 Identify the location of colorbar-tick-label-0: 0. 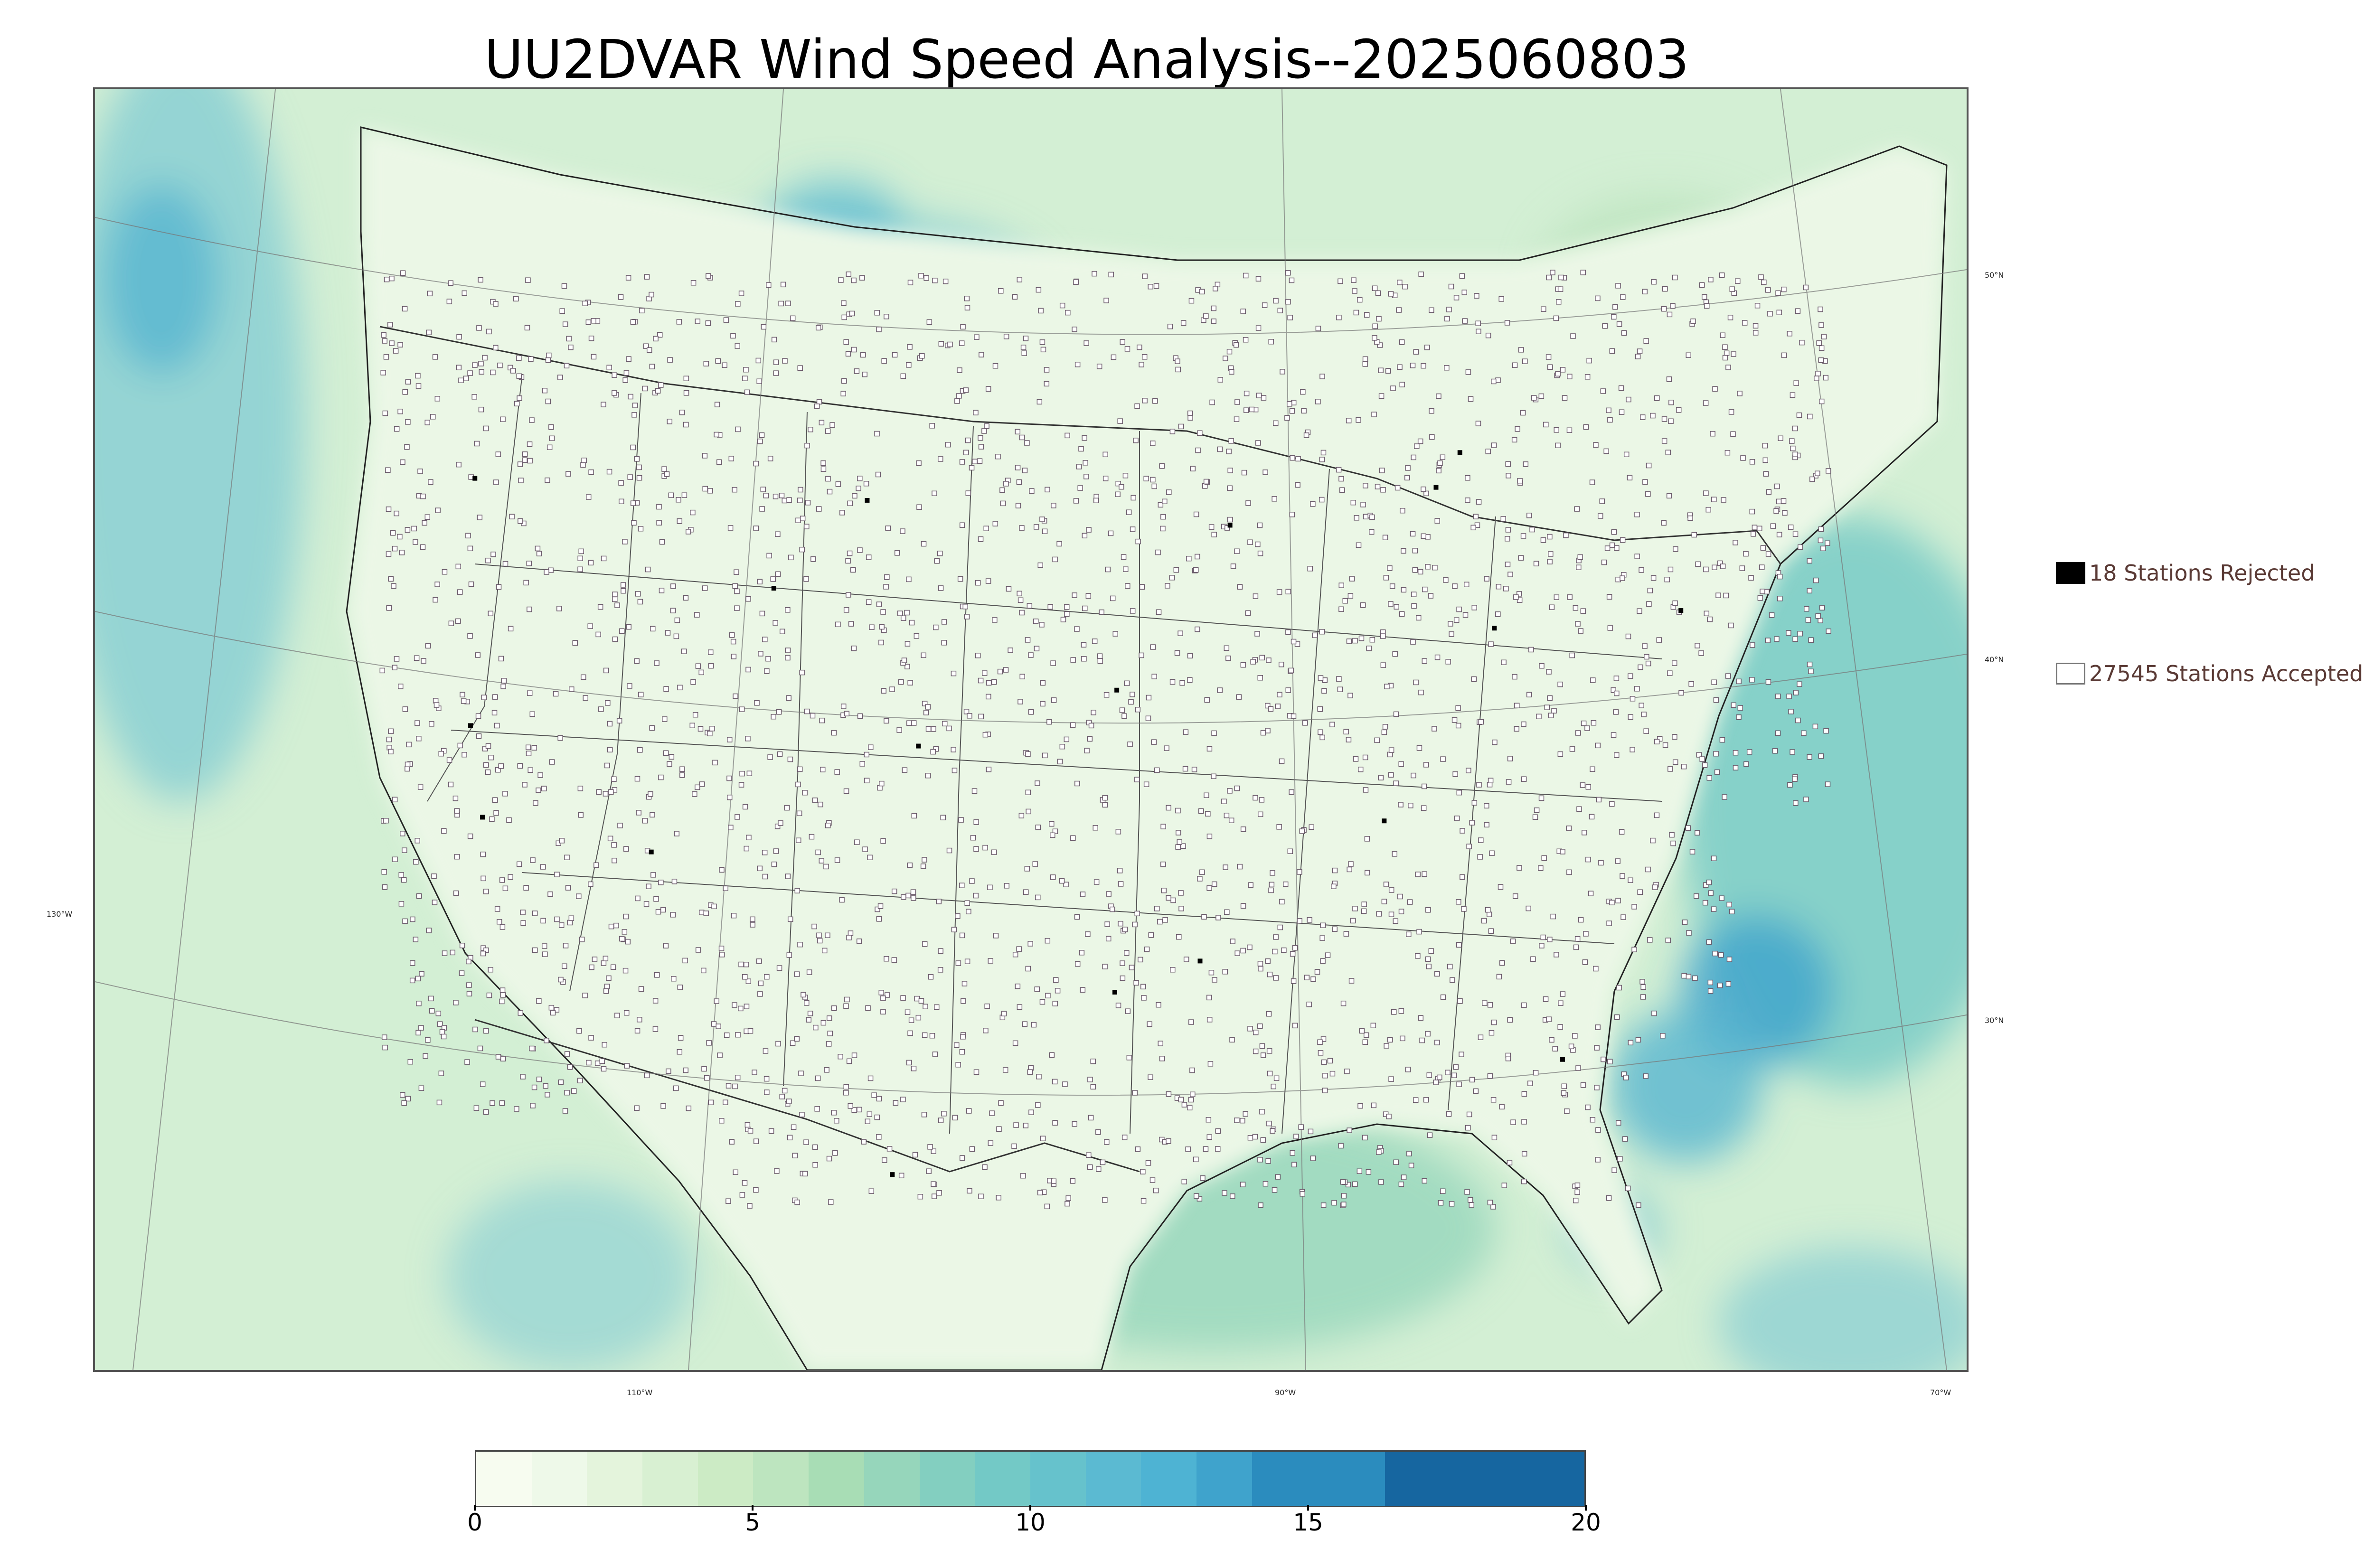
(474, 1522).